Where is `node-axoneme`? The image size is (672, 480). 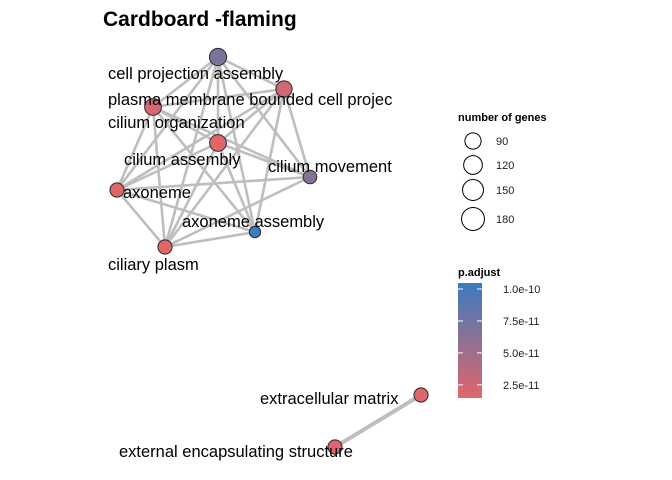 node-axoneme is located at coordinates (117, 190).